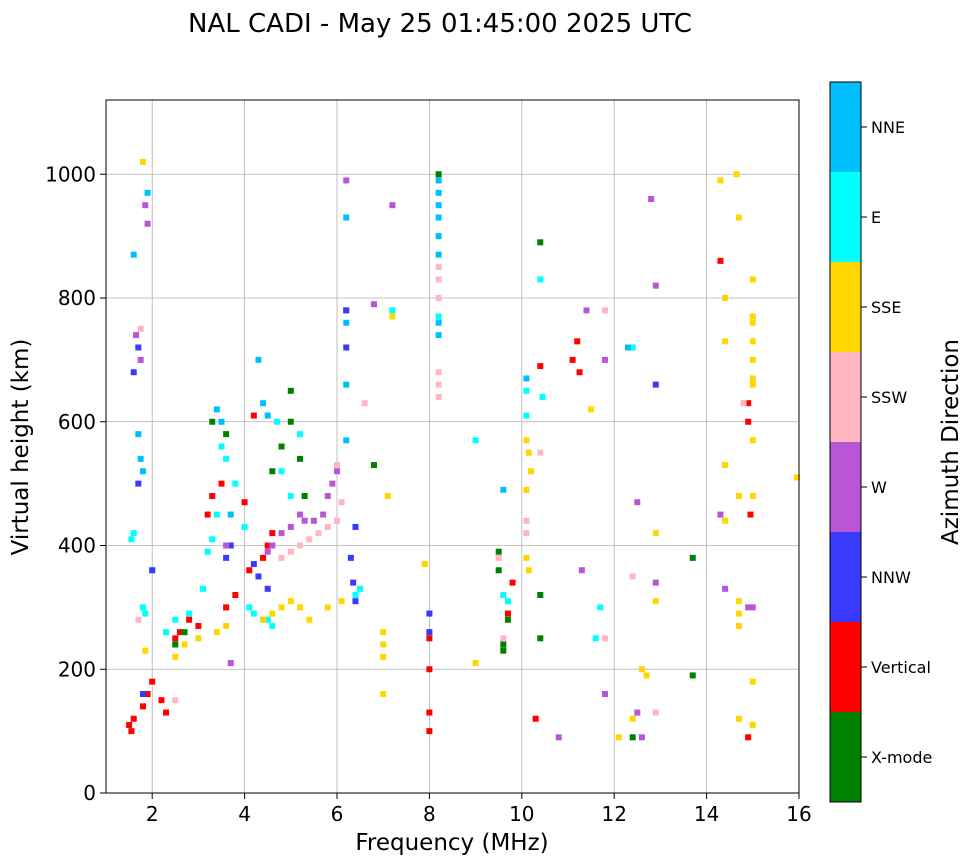 This screenshot has width=972, height=865. I want to click on x-tick-label: 6, so click(337, 814).